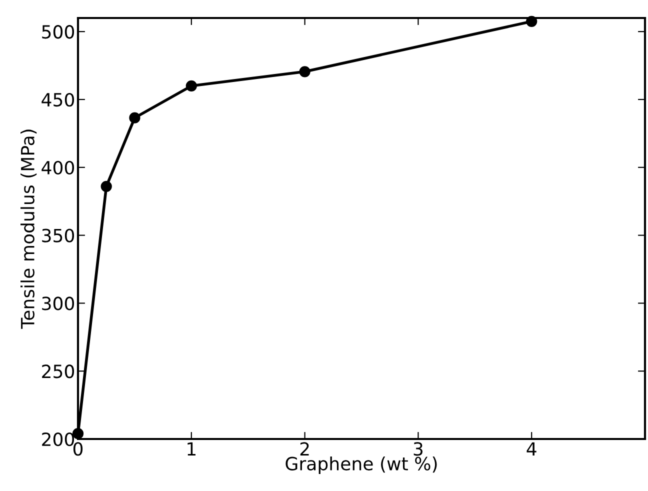 This screenshot has width=648, height=491. What do you see at coordinates (58, 439) in the screenshot?
I see `y-tick-label: 200` at bounding box center [58, 439].